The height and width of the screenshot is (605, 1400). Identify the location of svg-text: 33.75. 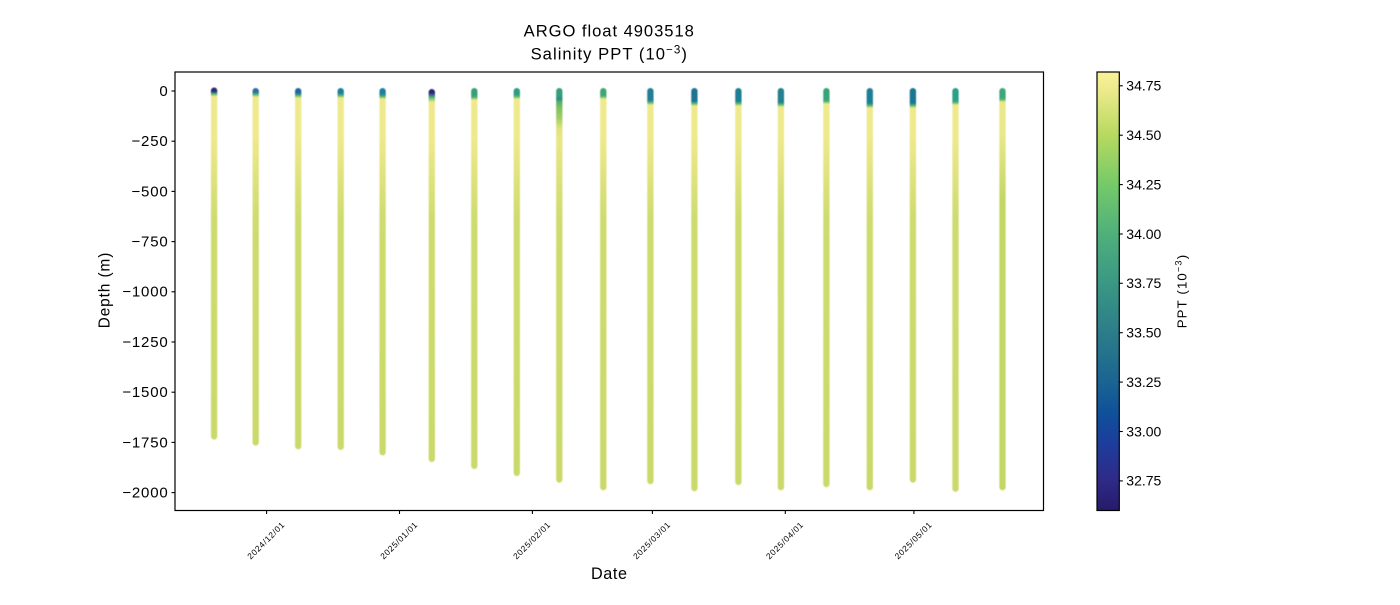
(1143, 283).